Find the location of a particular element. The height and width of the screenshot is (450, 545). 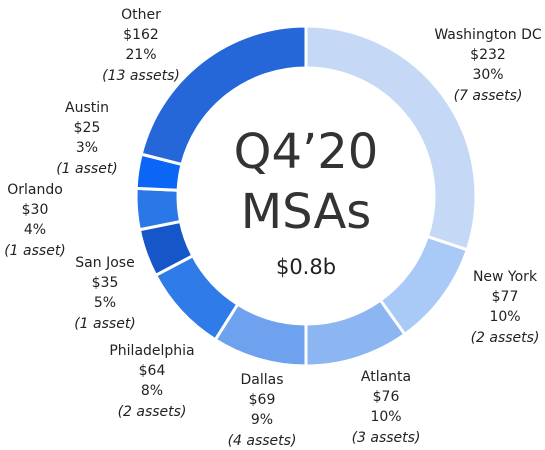

segment-label: Orlando is located at coordinates (35, 190).